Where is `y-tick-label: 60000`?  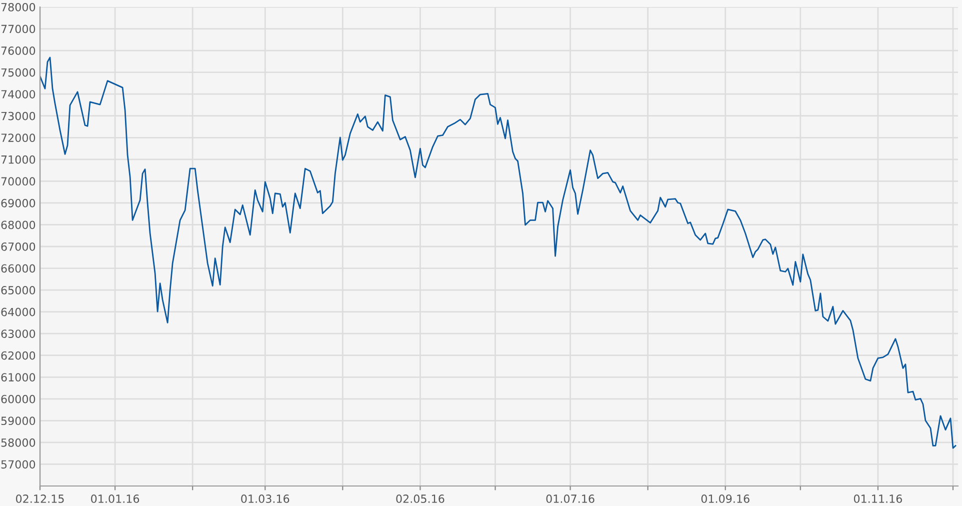
y-tick-label: 60000 is located at coordinates (18, 399).